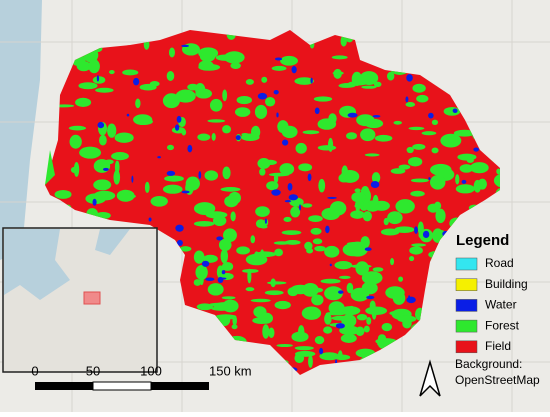 Image resolution: width=550 pixels, height=417 pixels. What do you see at coordinates (466, 326) in the screenshot?
I see `legend-swatch` at bounding box center [466, 326].